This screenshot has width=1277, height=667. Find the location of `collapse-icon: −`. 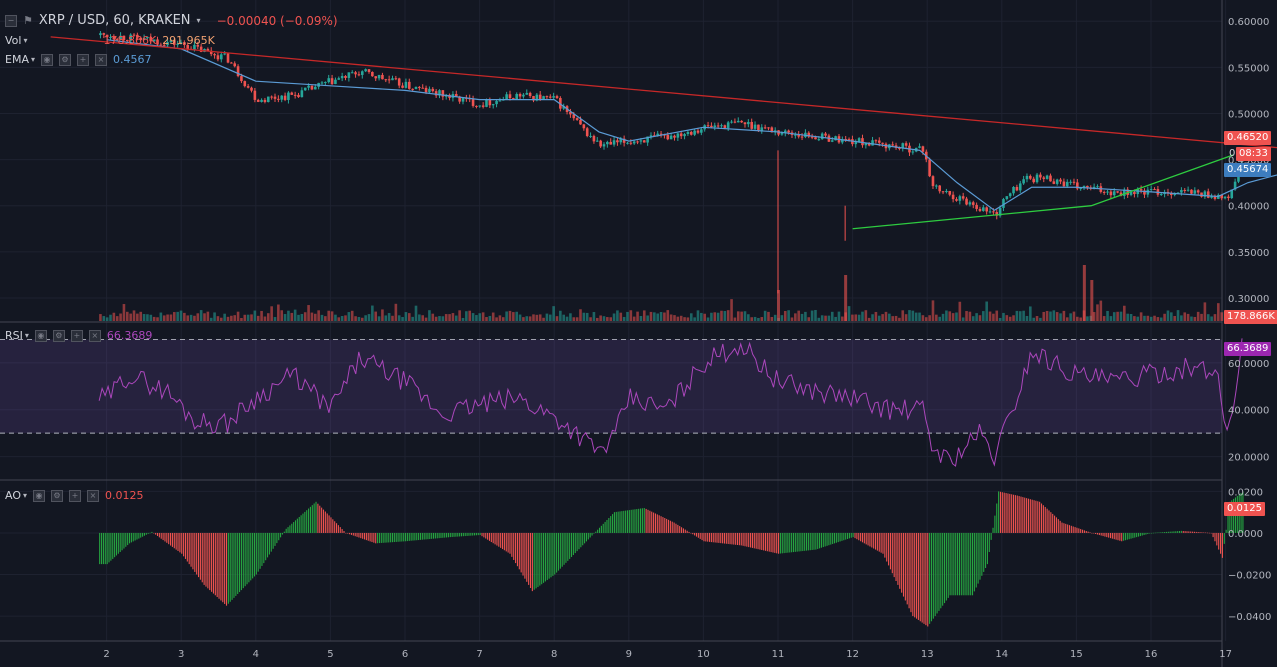

collapse-icon: − is located at coordinates (11, 20).